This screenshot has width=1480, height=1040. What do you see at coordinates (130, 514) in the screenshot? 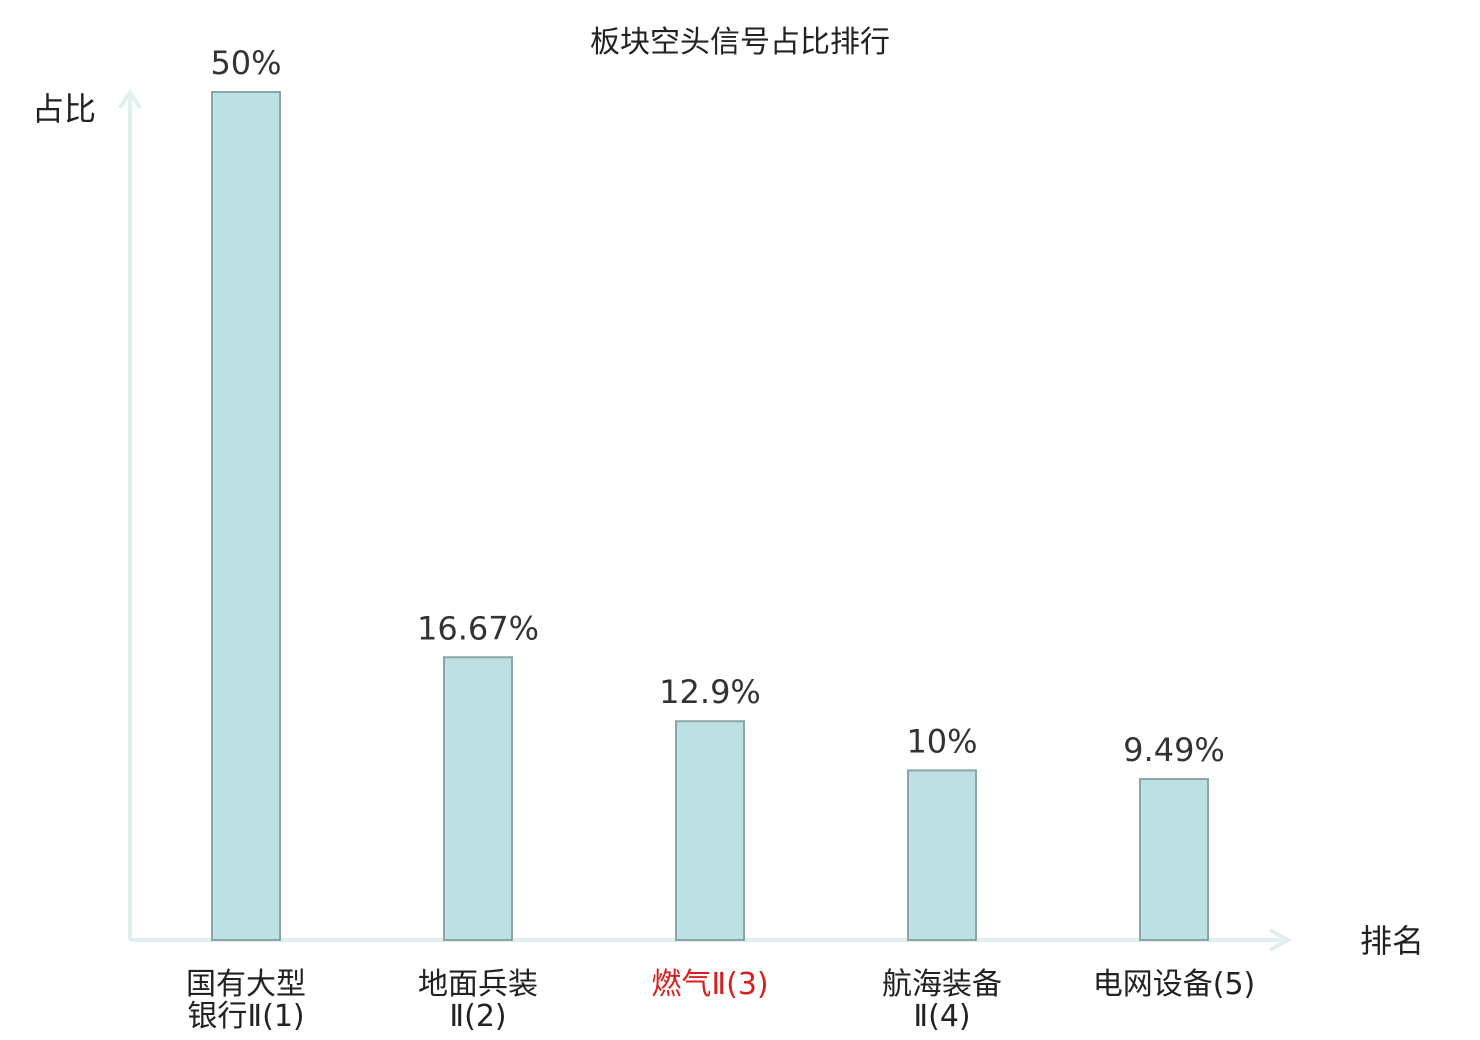
I see `y-axis` at bounding box center [130, 514].